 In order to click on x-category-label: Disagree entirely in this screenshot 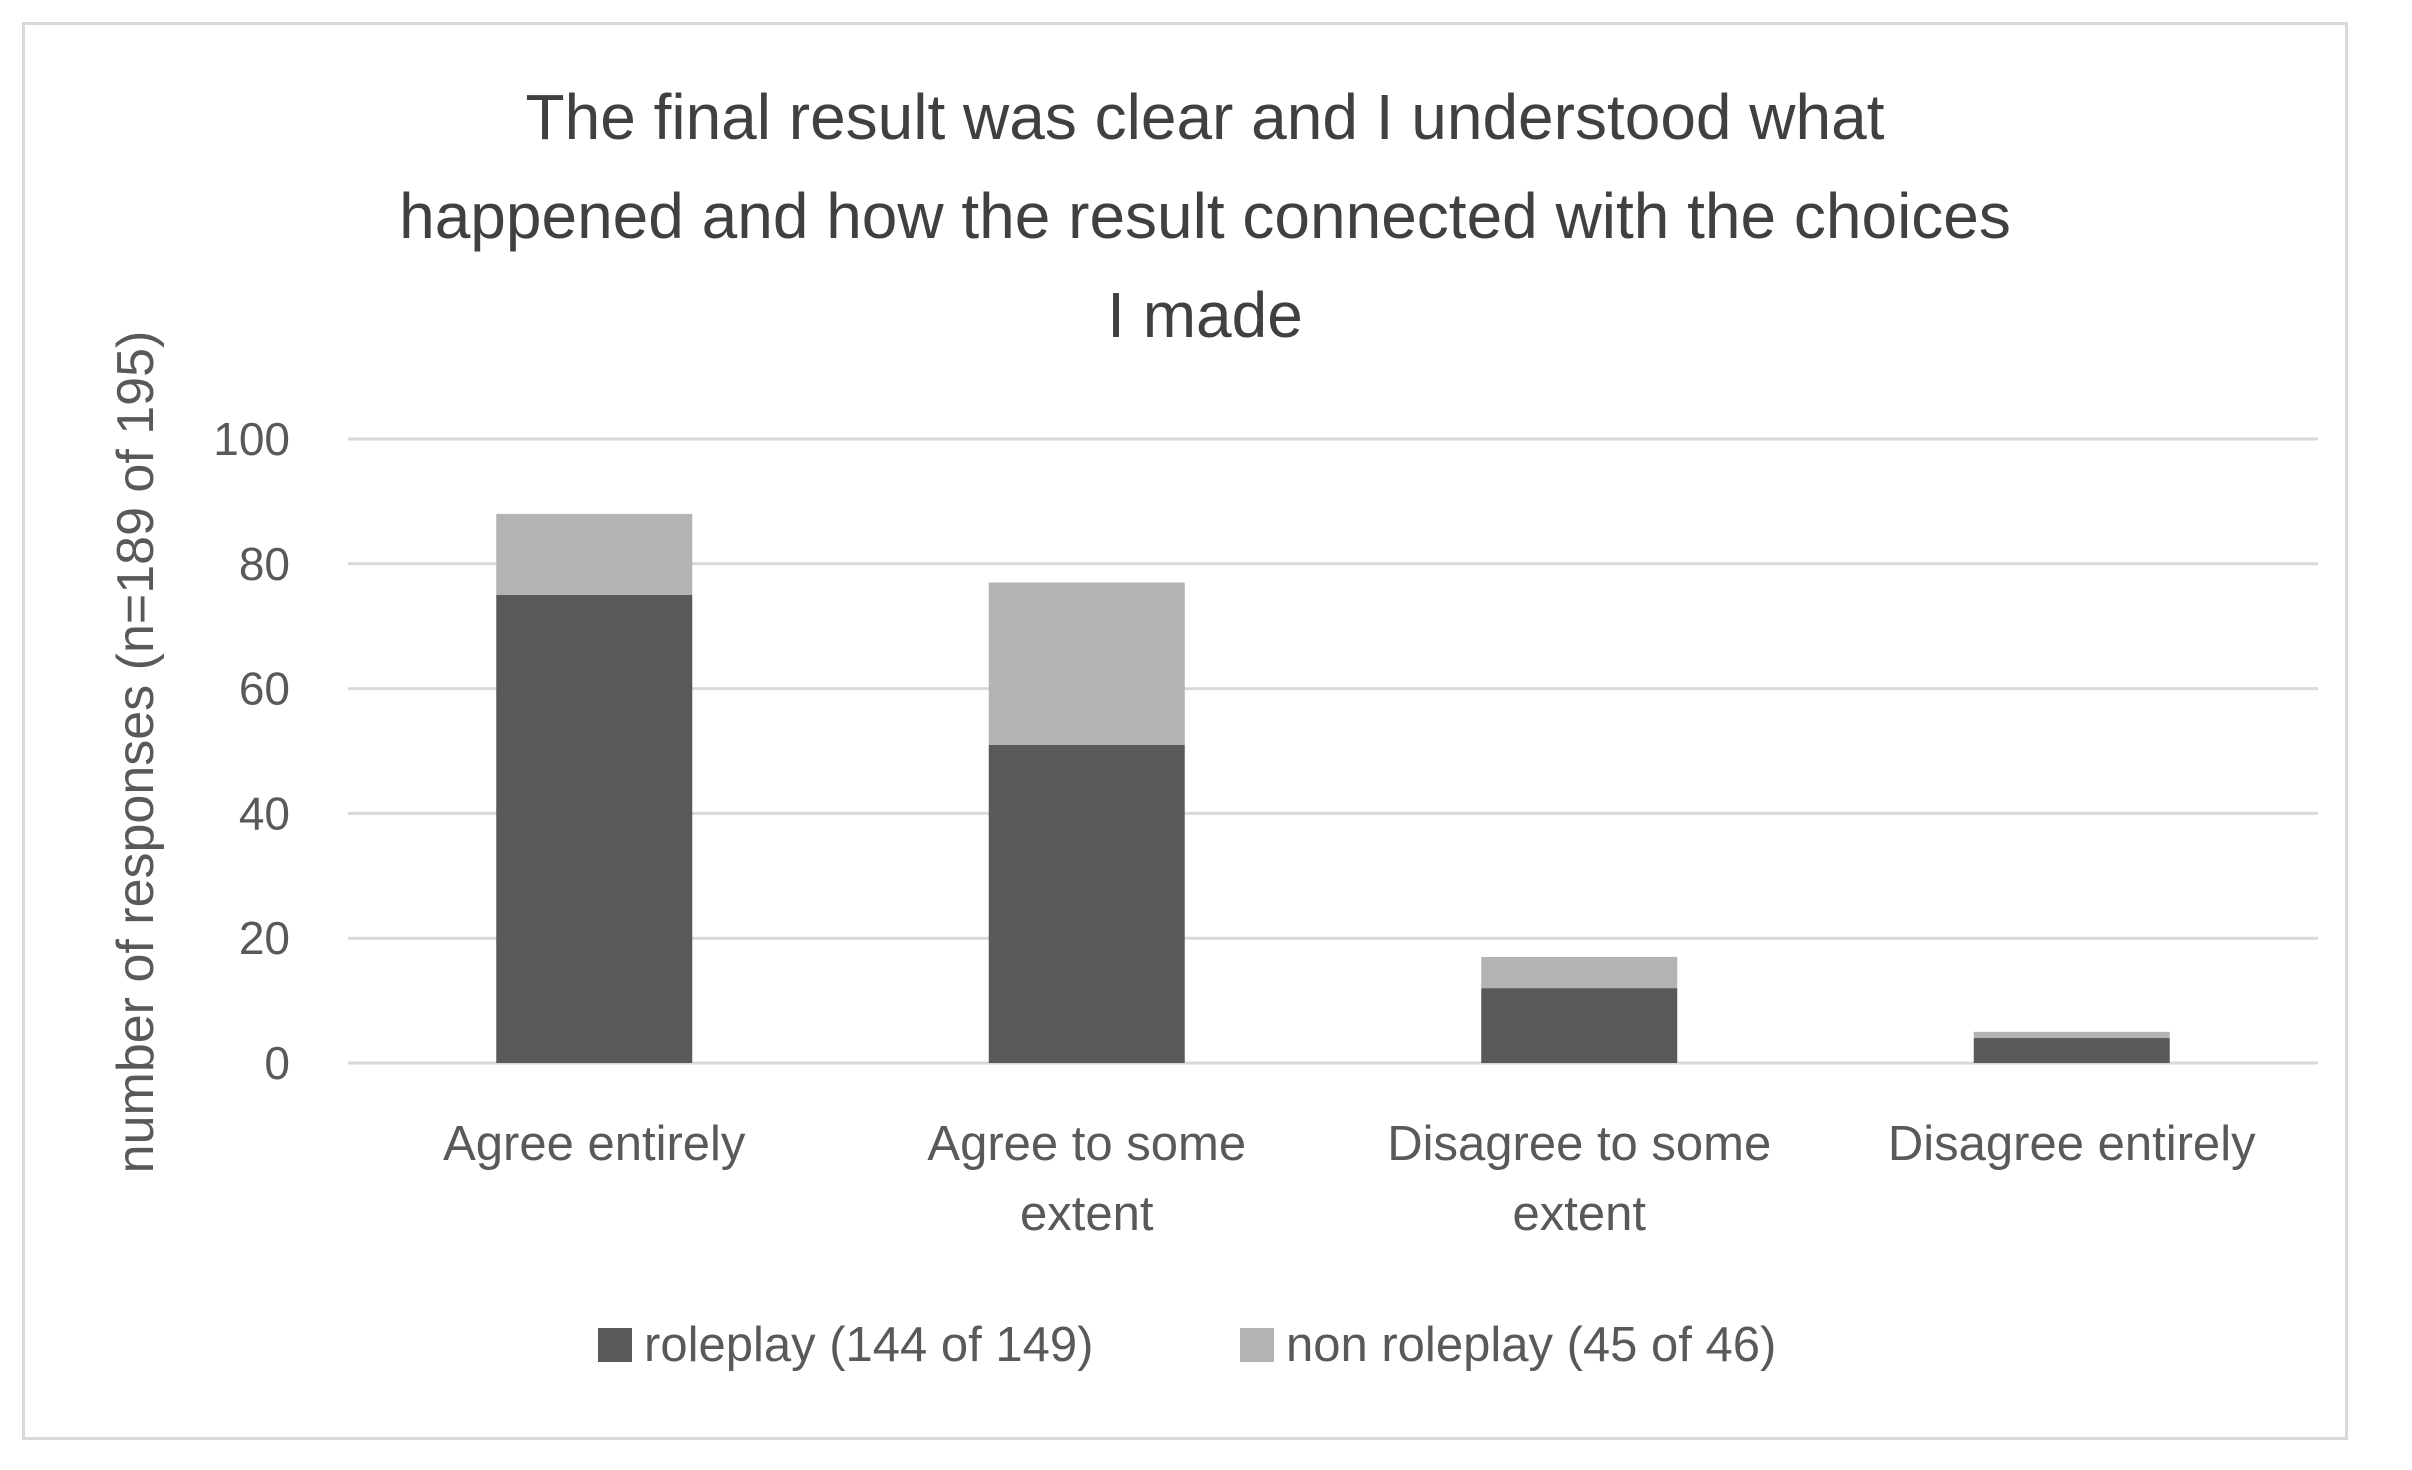, I will do `click(2072, 1144)`.